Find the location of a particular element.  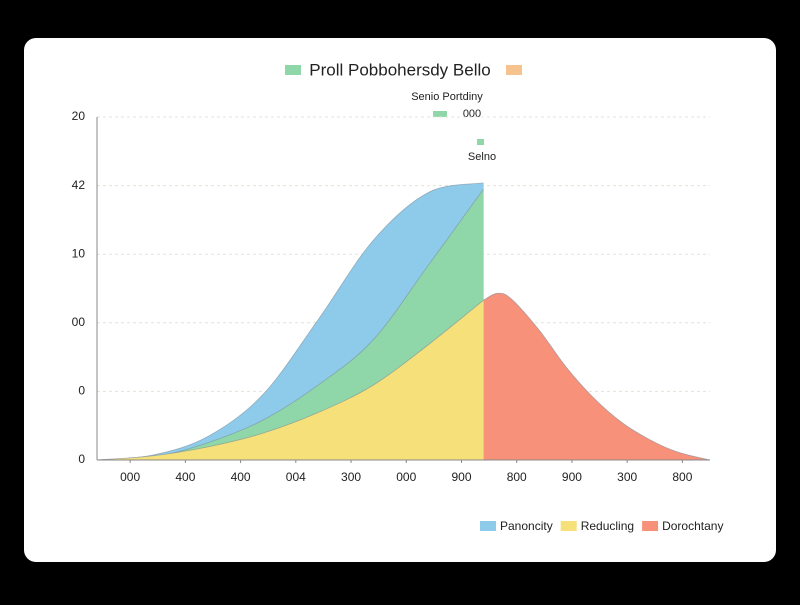

x-tick-label: 004 is located at coordinates (296, 477).